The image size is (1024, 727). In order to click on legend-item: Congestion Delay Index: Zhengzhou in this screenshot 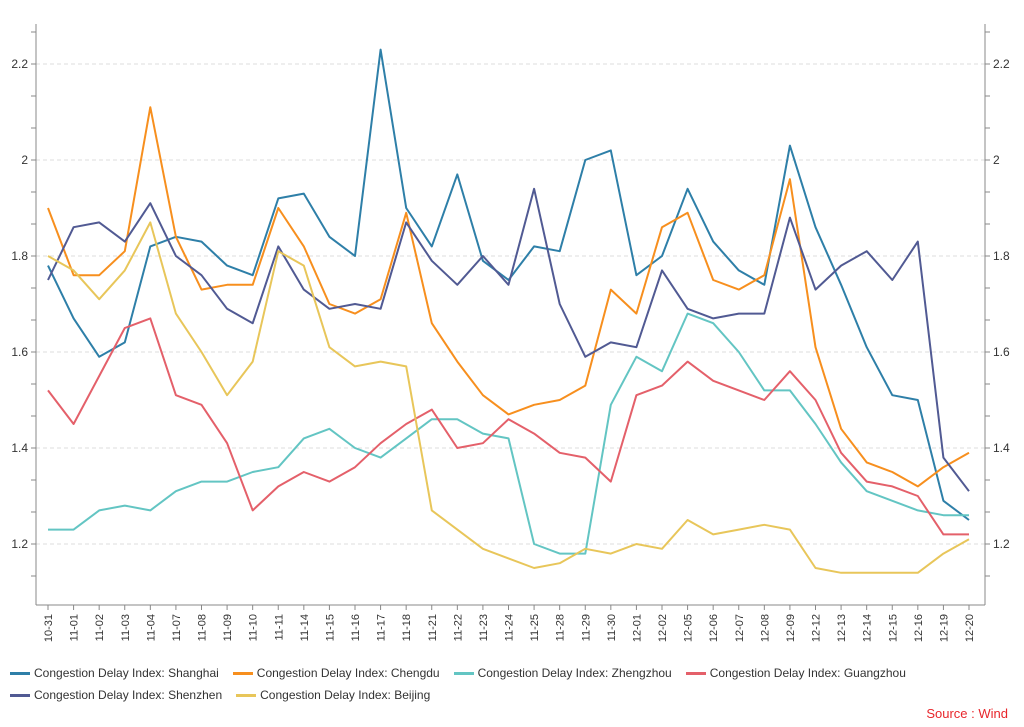, I will do `click(562, 673)`.